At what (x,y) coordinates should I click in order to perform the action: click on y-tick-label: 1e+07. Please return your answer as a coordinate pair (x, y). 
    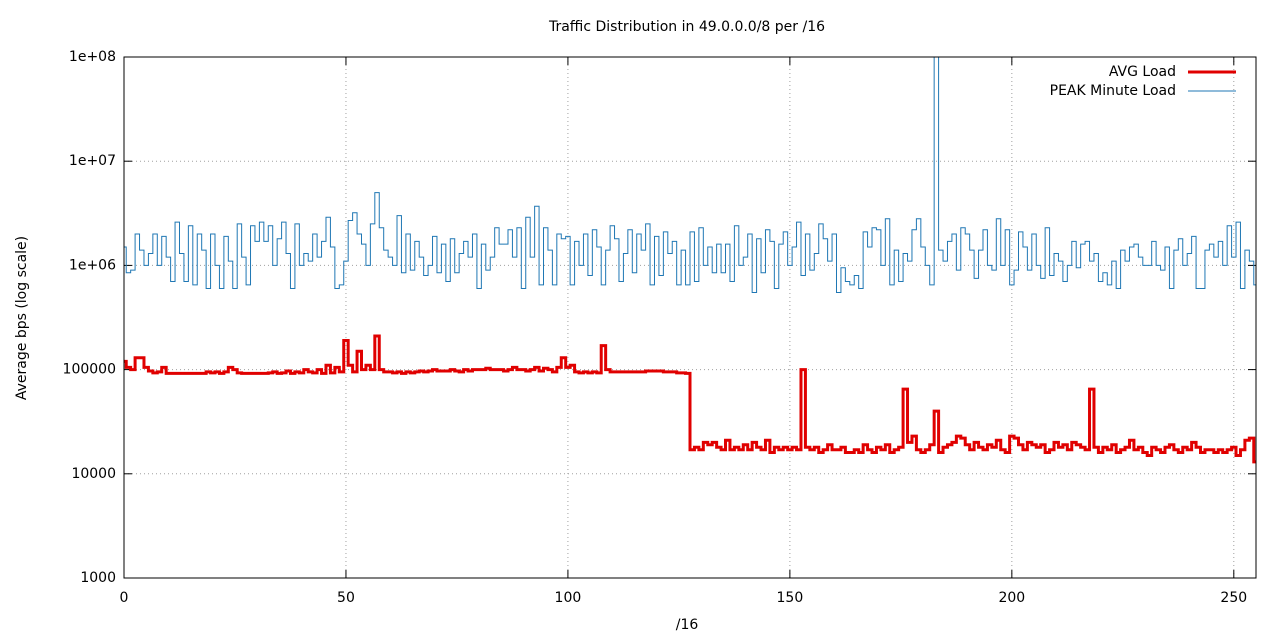
    Looking at the image, I should click on (92, 161).